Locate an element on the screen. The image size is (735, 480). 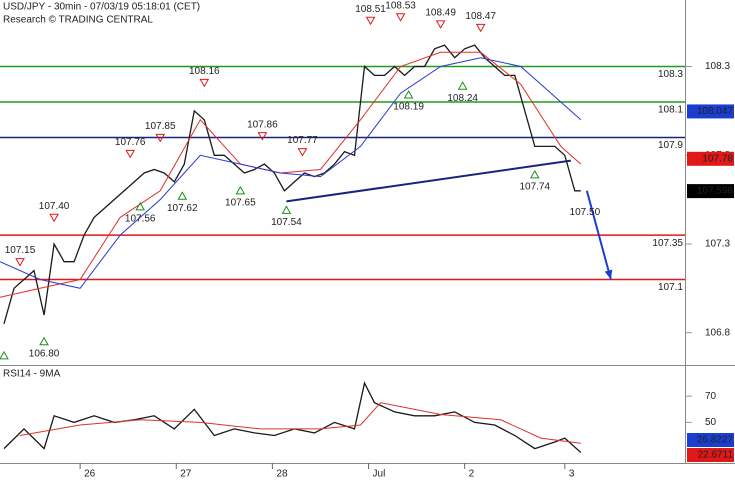
peak-label: 107.77 is located at coordinates (302, 140).